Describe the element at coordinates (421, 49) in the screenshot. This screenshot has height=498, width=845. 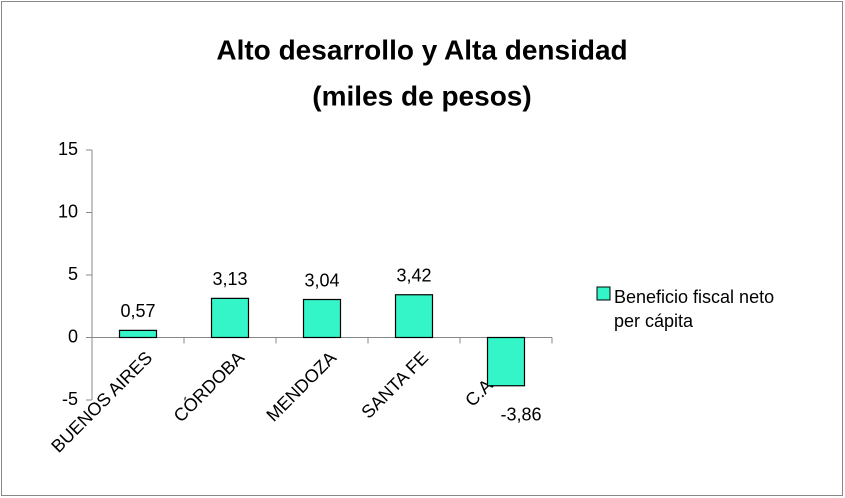
I see `chart-title: Alto desarrollo y Alta densidad` at that location.